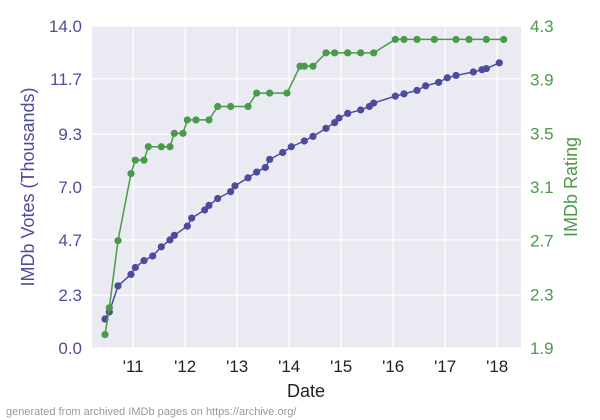 This screenshot has height=420, width=600. What do you see at coordinates (185, 366) in the screenshot?
I see `x-tick-label: '12` at bounding box center [185, 366].